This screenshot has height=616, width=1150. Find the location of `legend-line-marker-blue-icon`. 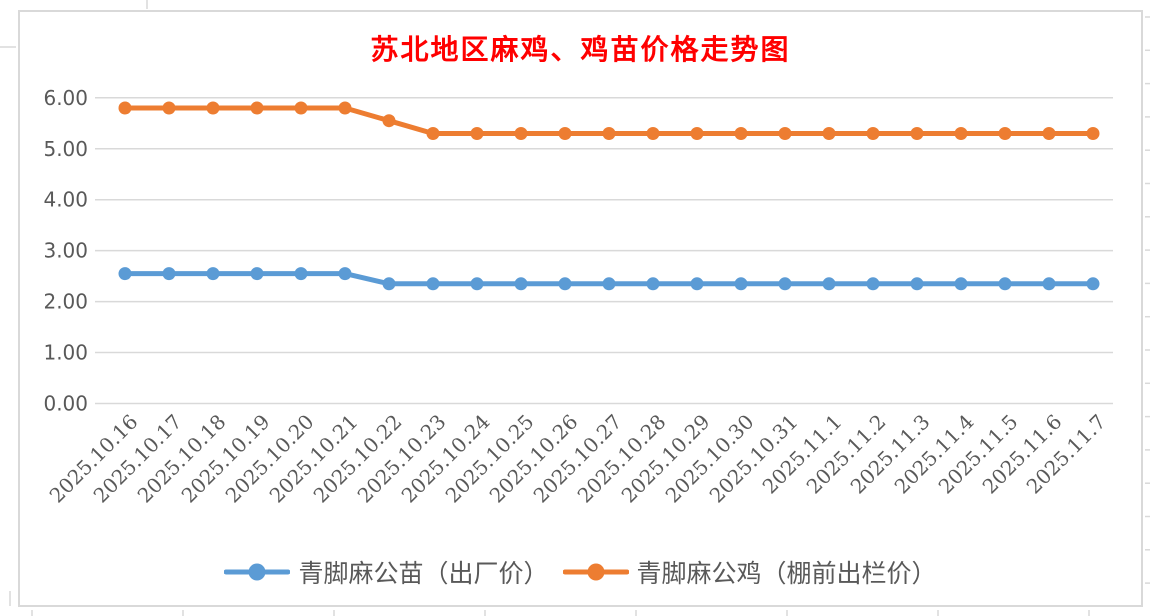

legend-line-marker-blue-icon is located at coordinates (257, 572).